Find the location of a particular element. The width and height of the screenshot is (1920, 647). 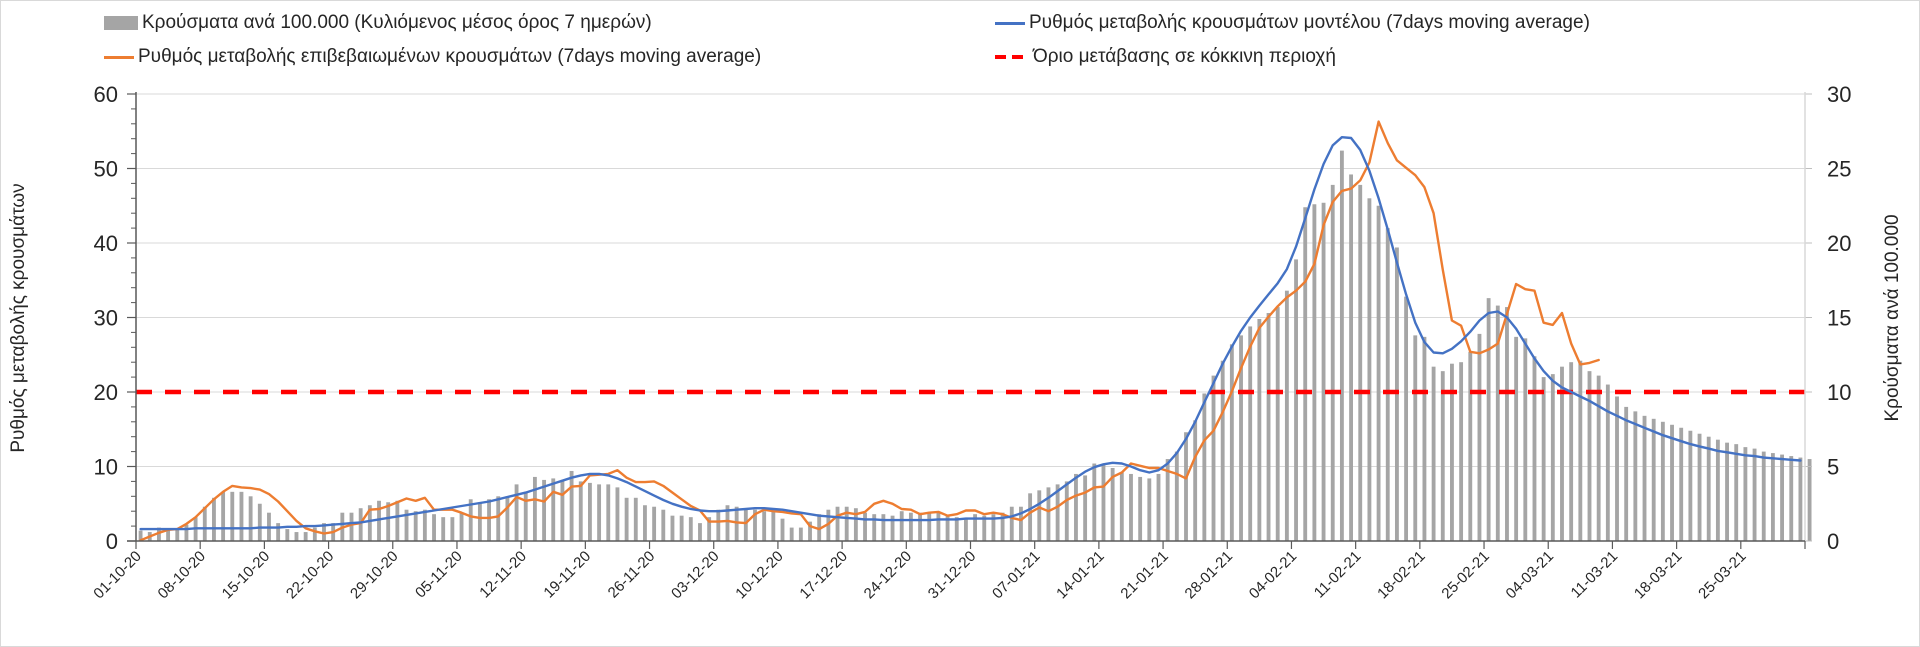

y-tick-label-right: 10 is located at coordinates (1839, 392).